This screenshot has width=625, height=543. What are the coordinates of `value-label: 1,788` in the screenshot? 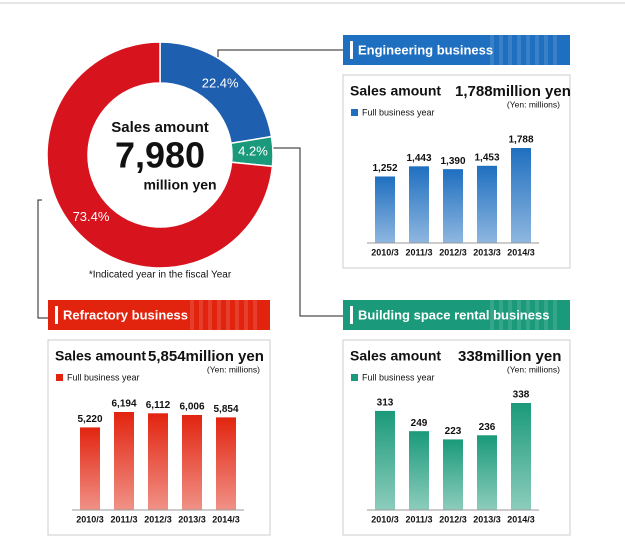 It's located at (520, 140).